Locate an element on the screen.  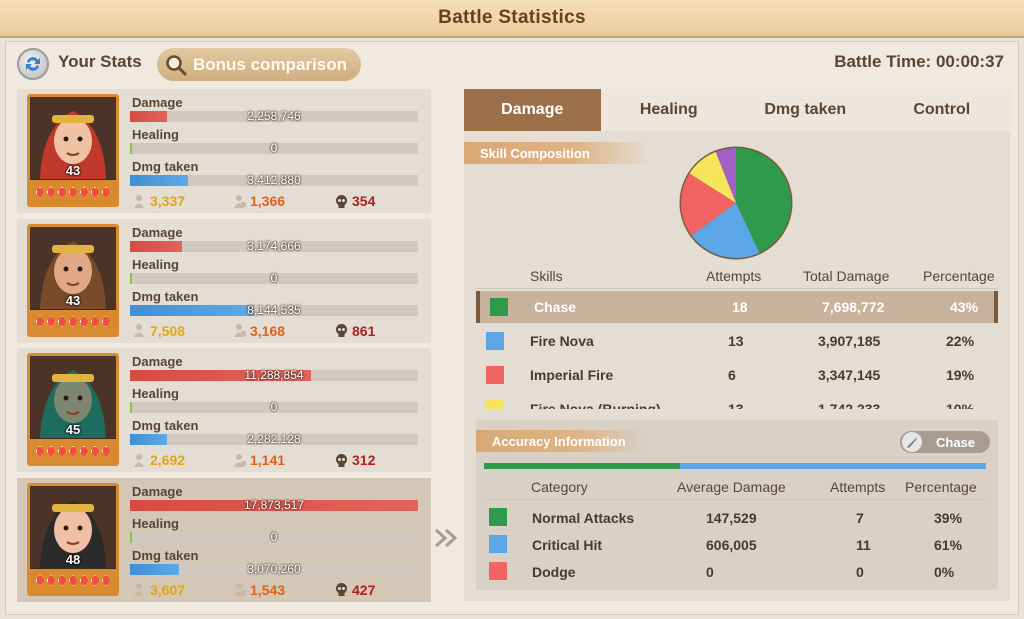
tab-healing: Healing is located at coordinates (668, 109).